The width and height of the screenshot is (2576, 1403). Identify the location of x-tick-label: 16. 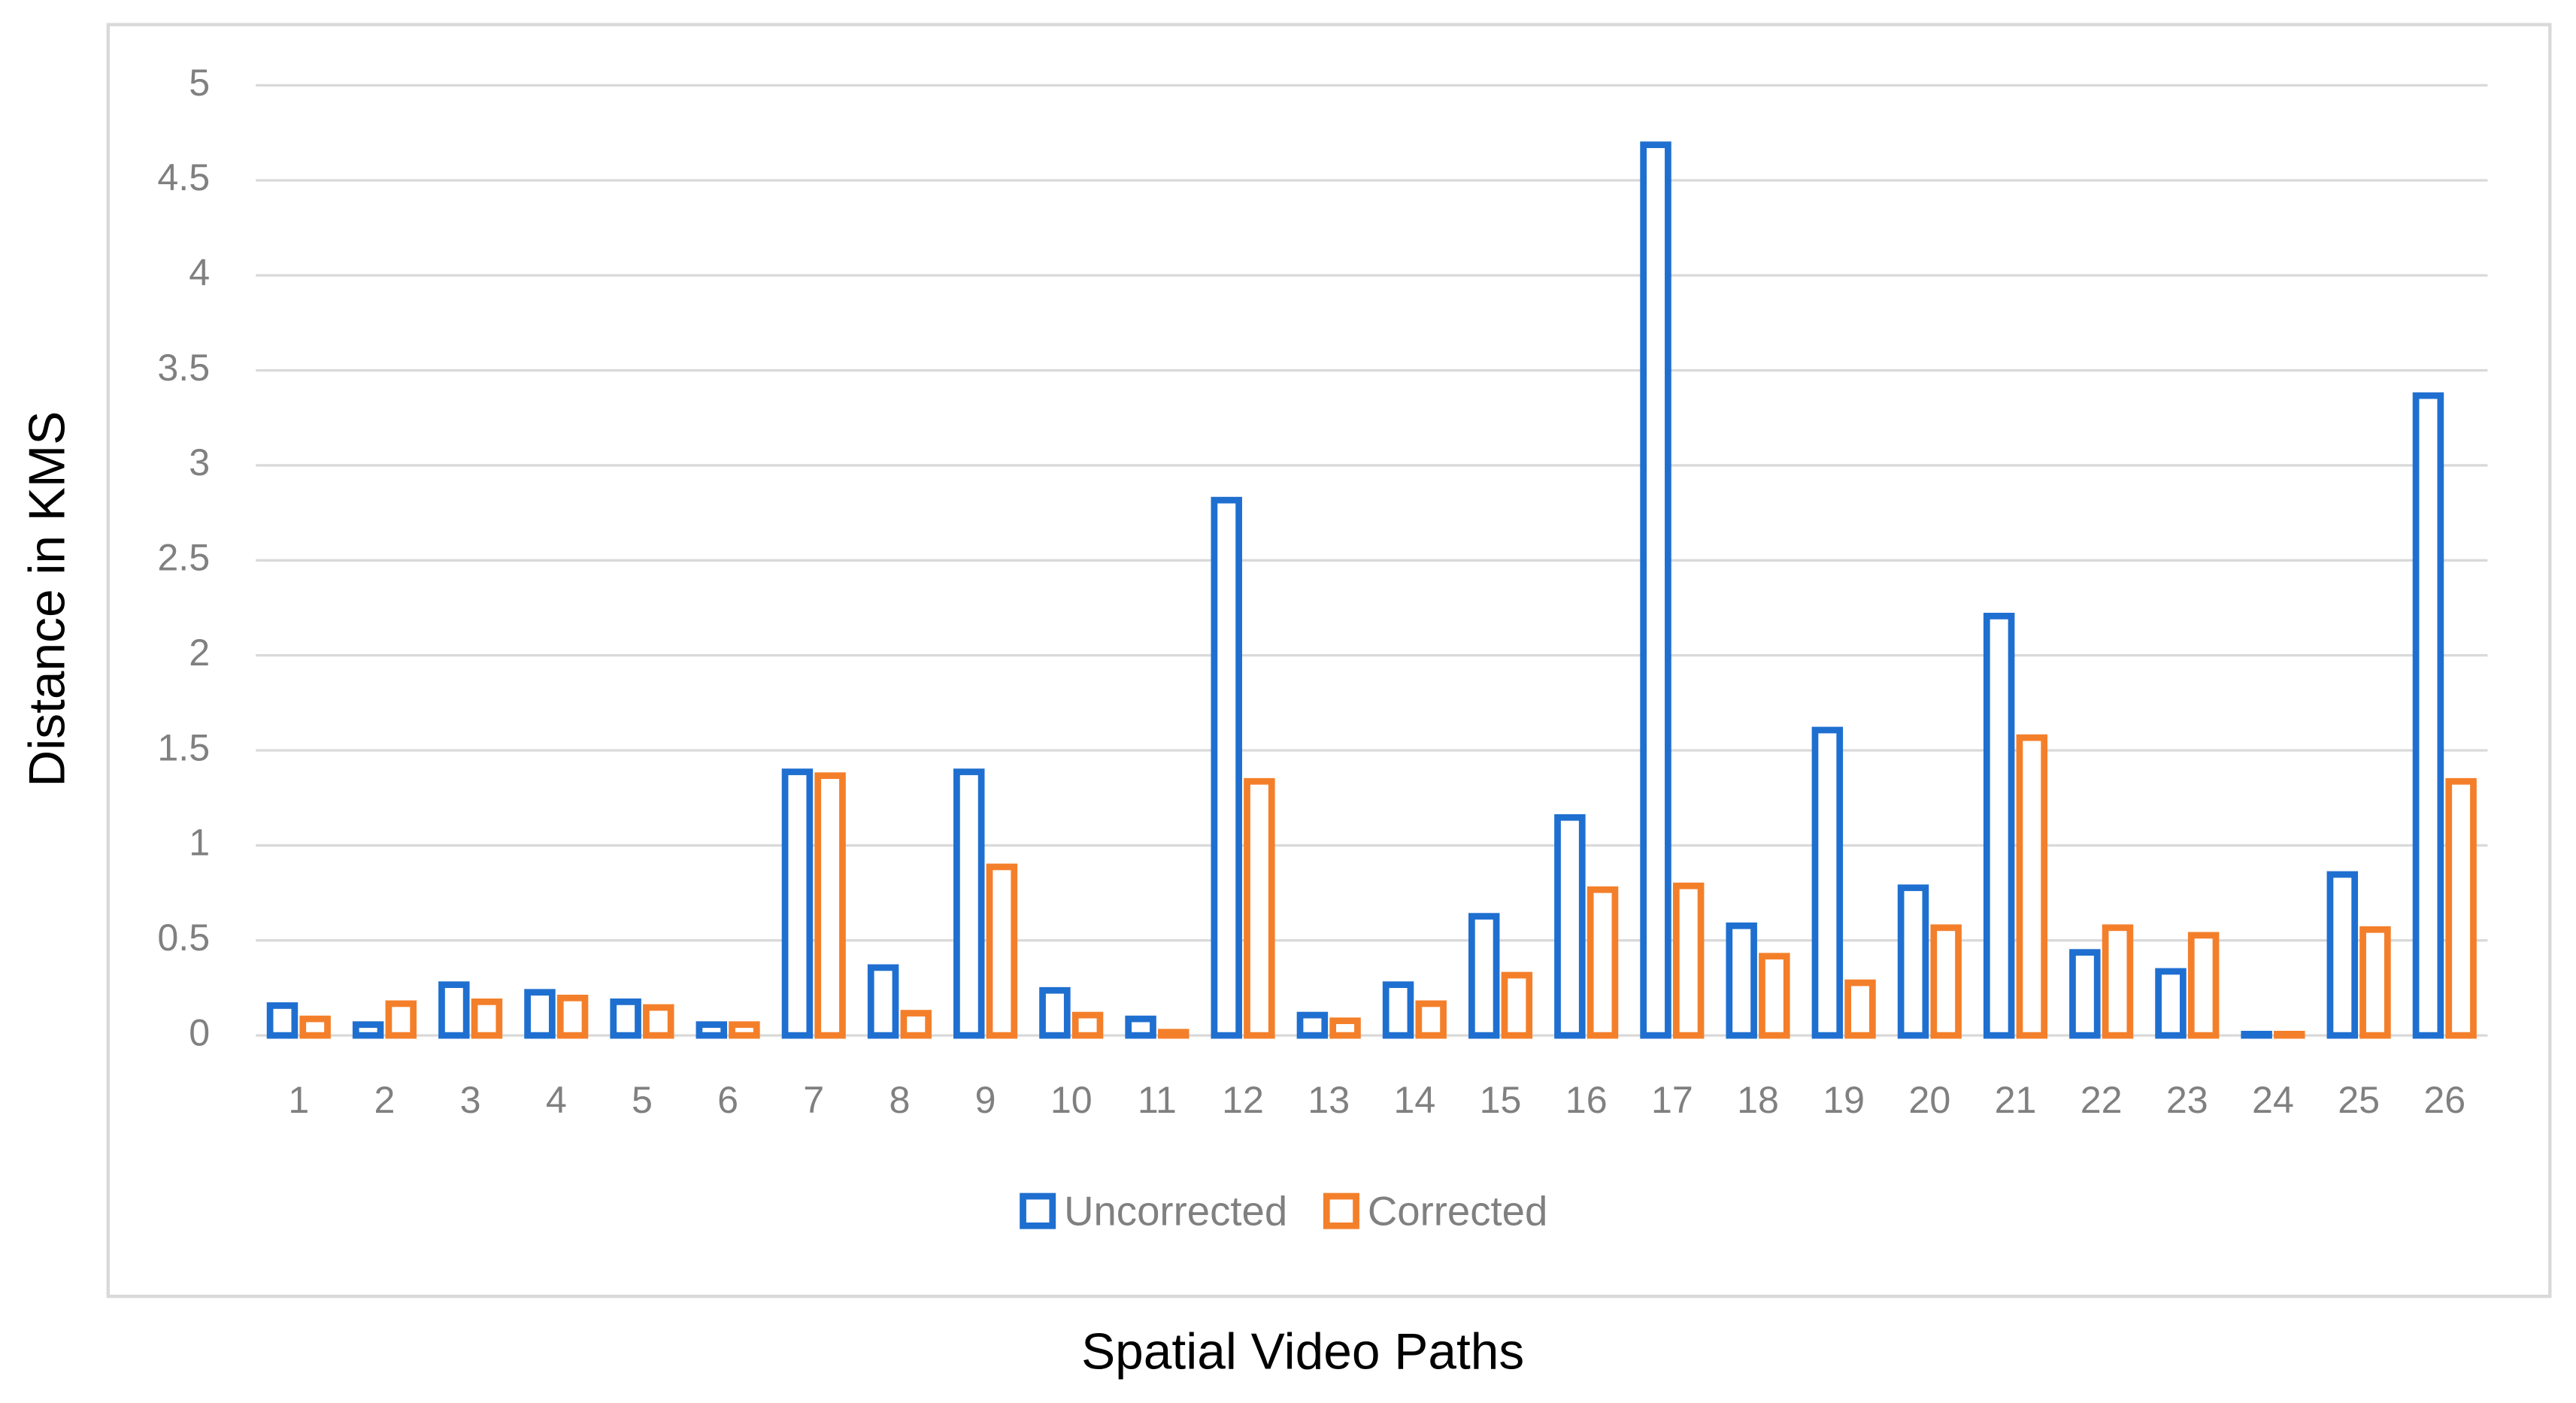
(1586, 1100).